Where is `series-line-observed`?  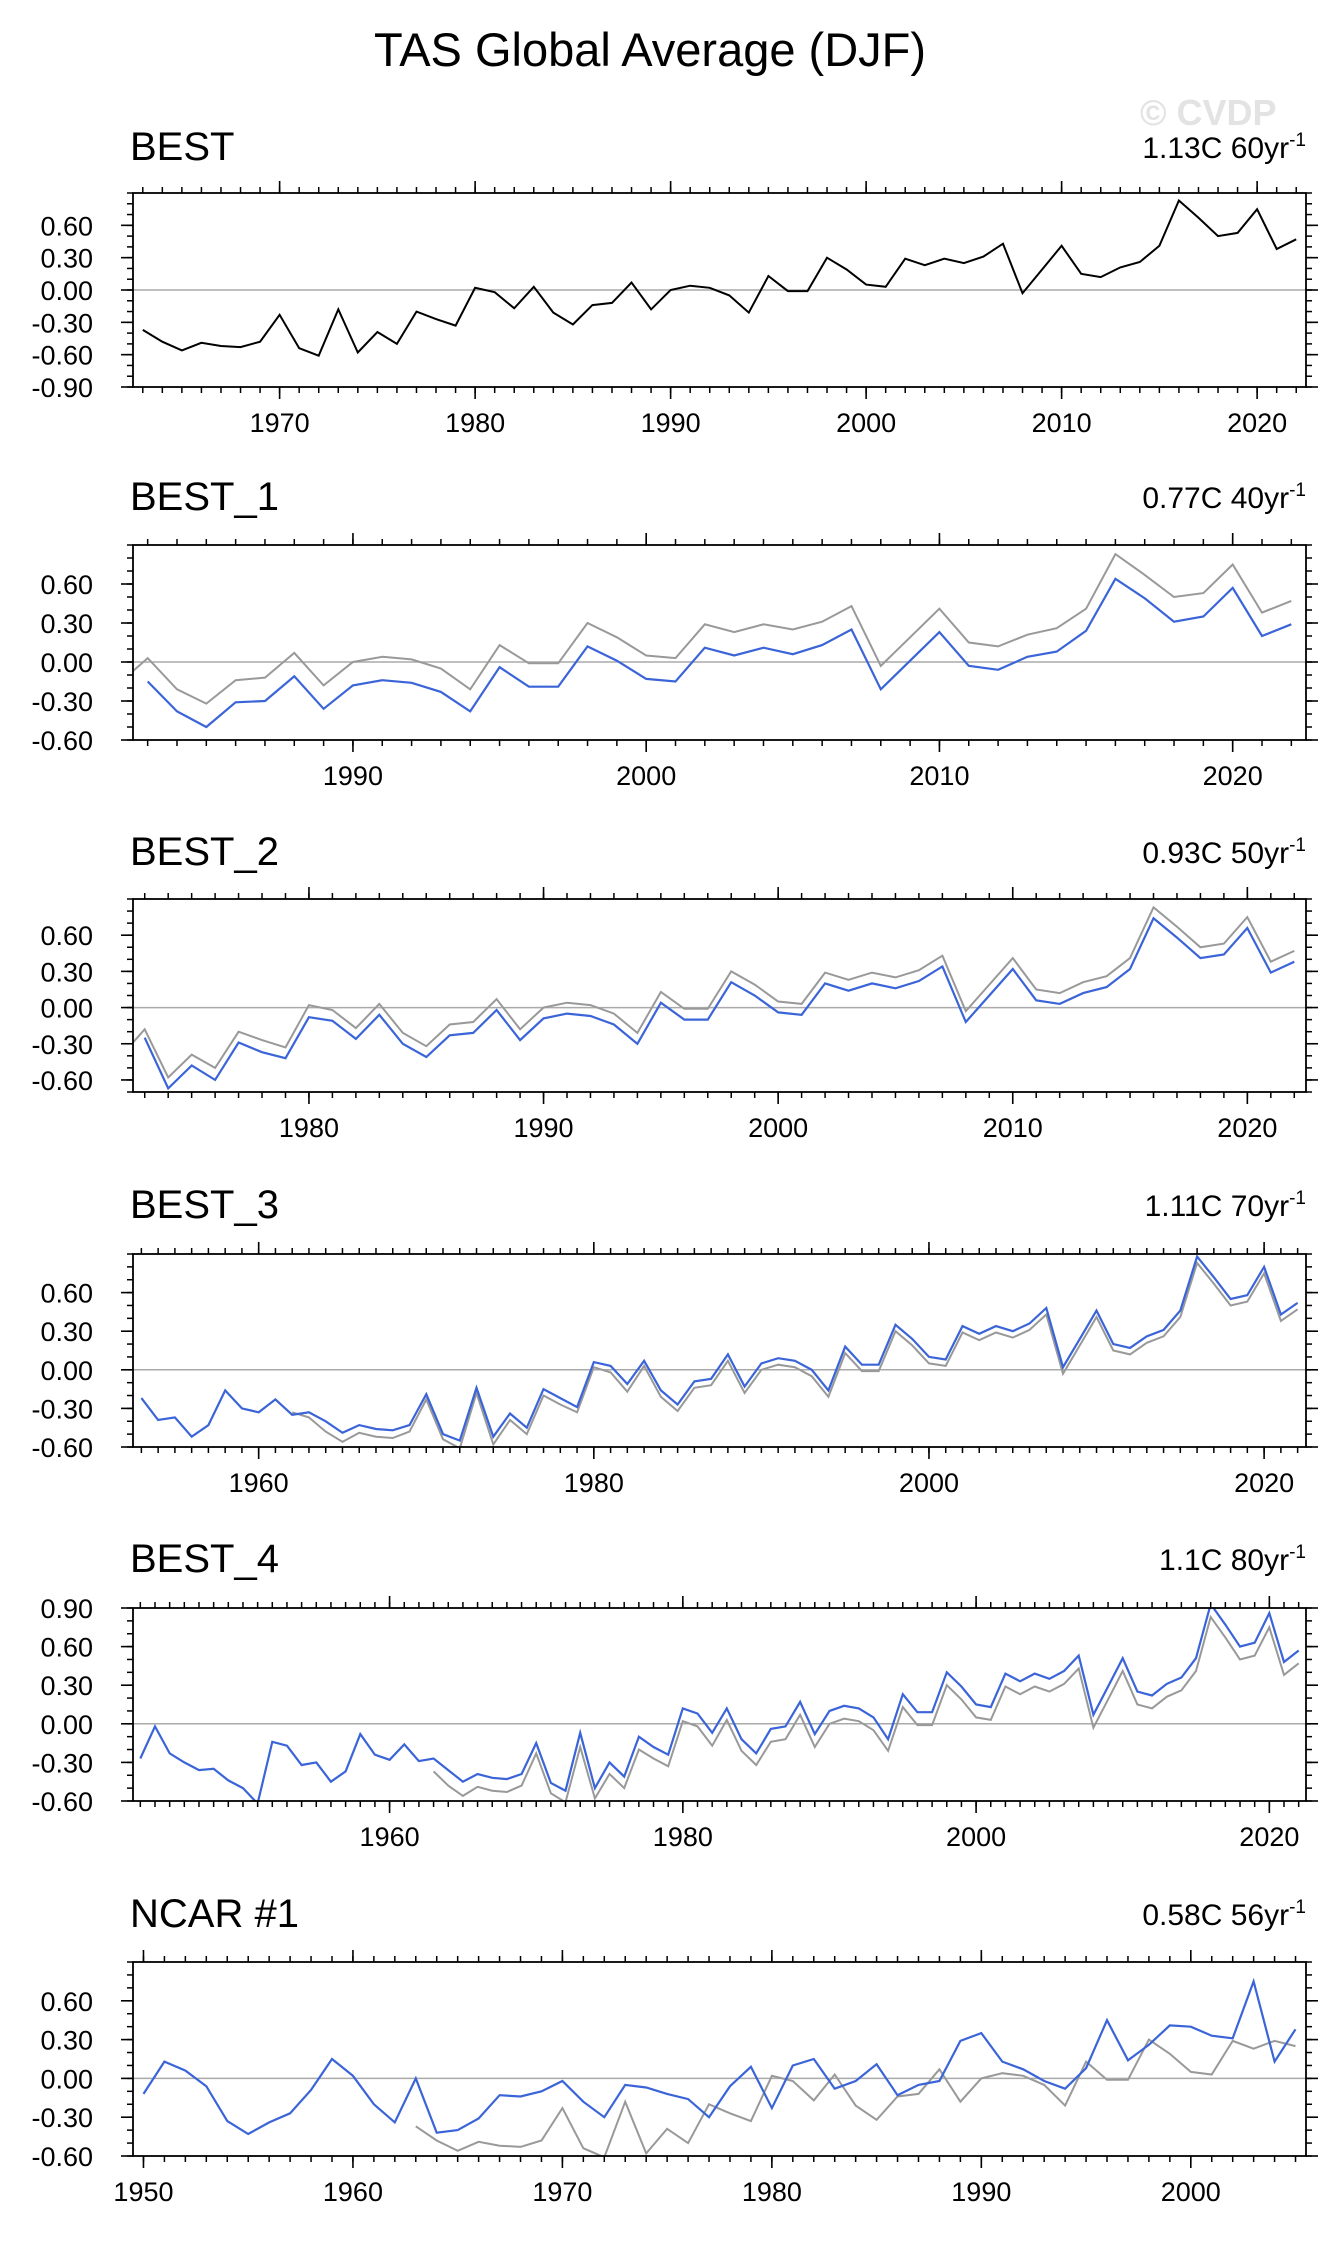
series-line-observed is located at coordinates (719, 277).